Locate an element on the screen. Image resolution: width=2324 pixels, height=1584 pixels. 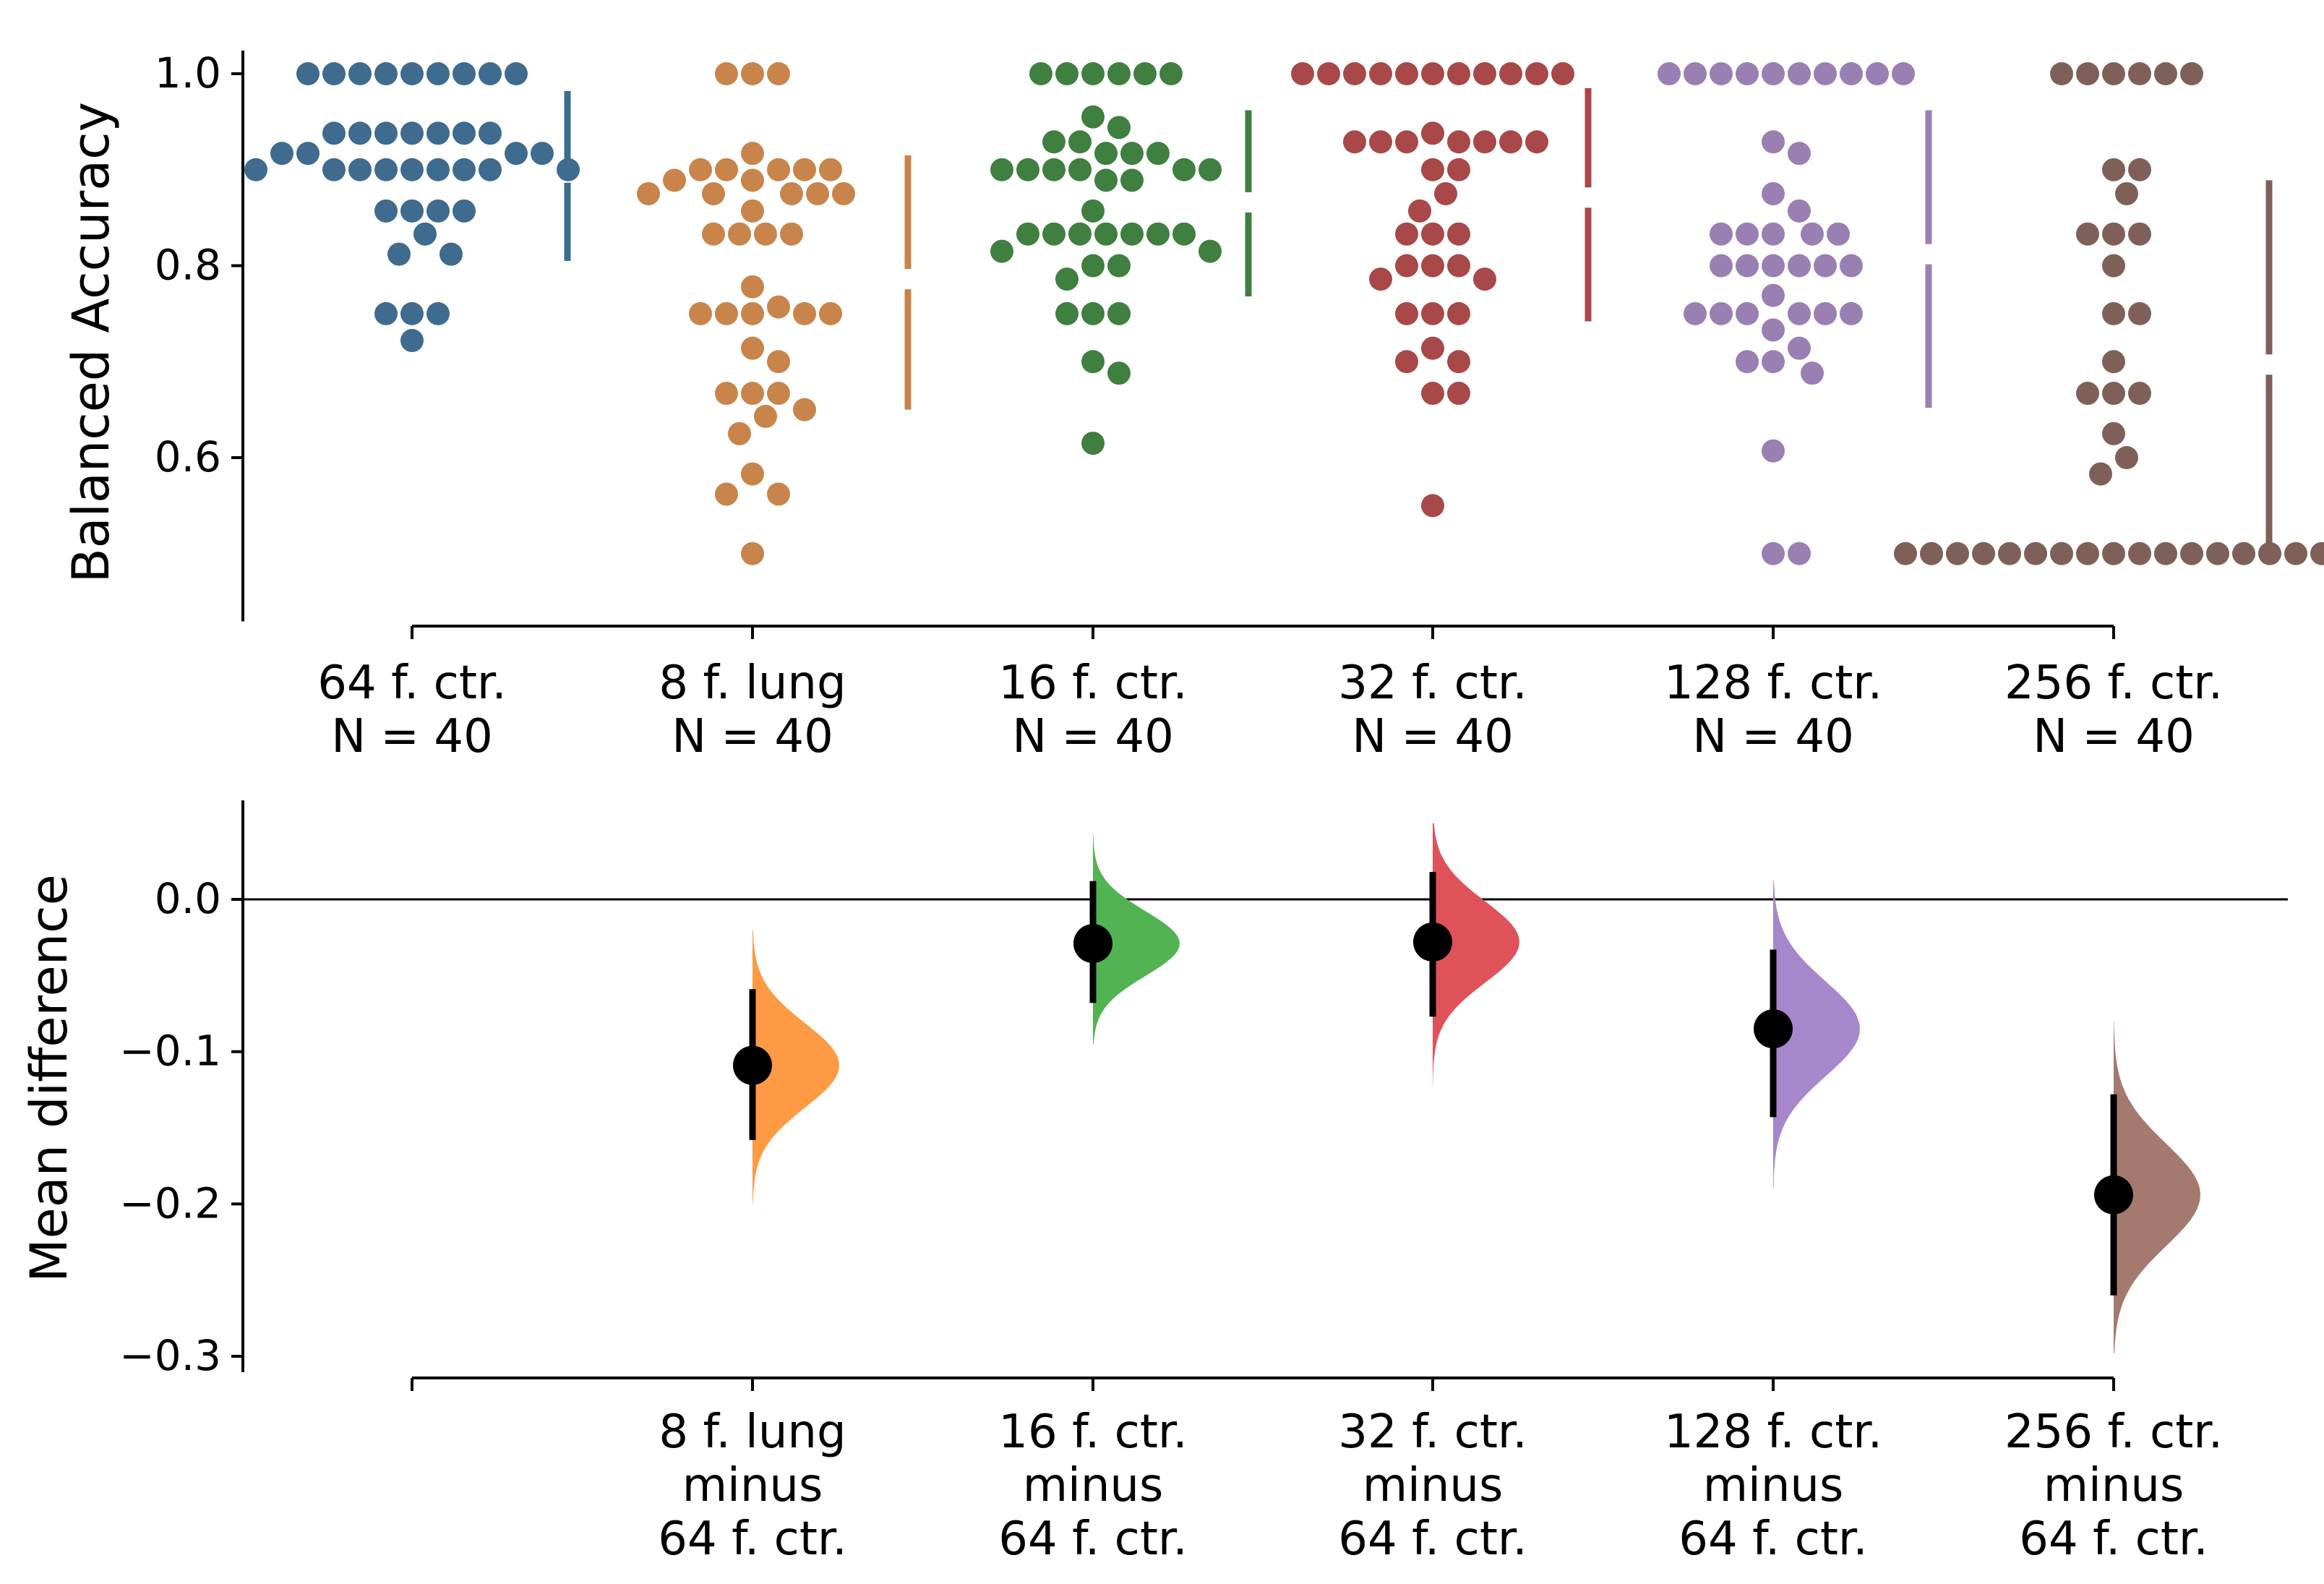
x-tick-label: 8 f. lung is located at coordinates (752, 683).